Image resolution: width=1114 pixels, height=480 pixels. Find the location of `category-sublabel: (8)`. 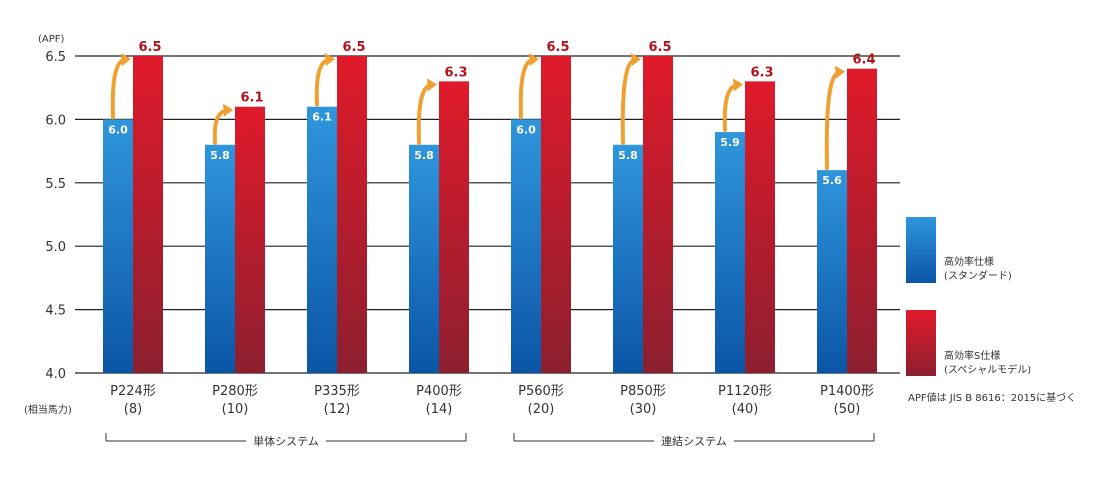

category-sublabel: (8) is located at coordinates (133, 409).